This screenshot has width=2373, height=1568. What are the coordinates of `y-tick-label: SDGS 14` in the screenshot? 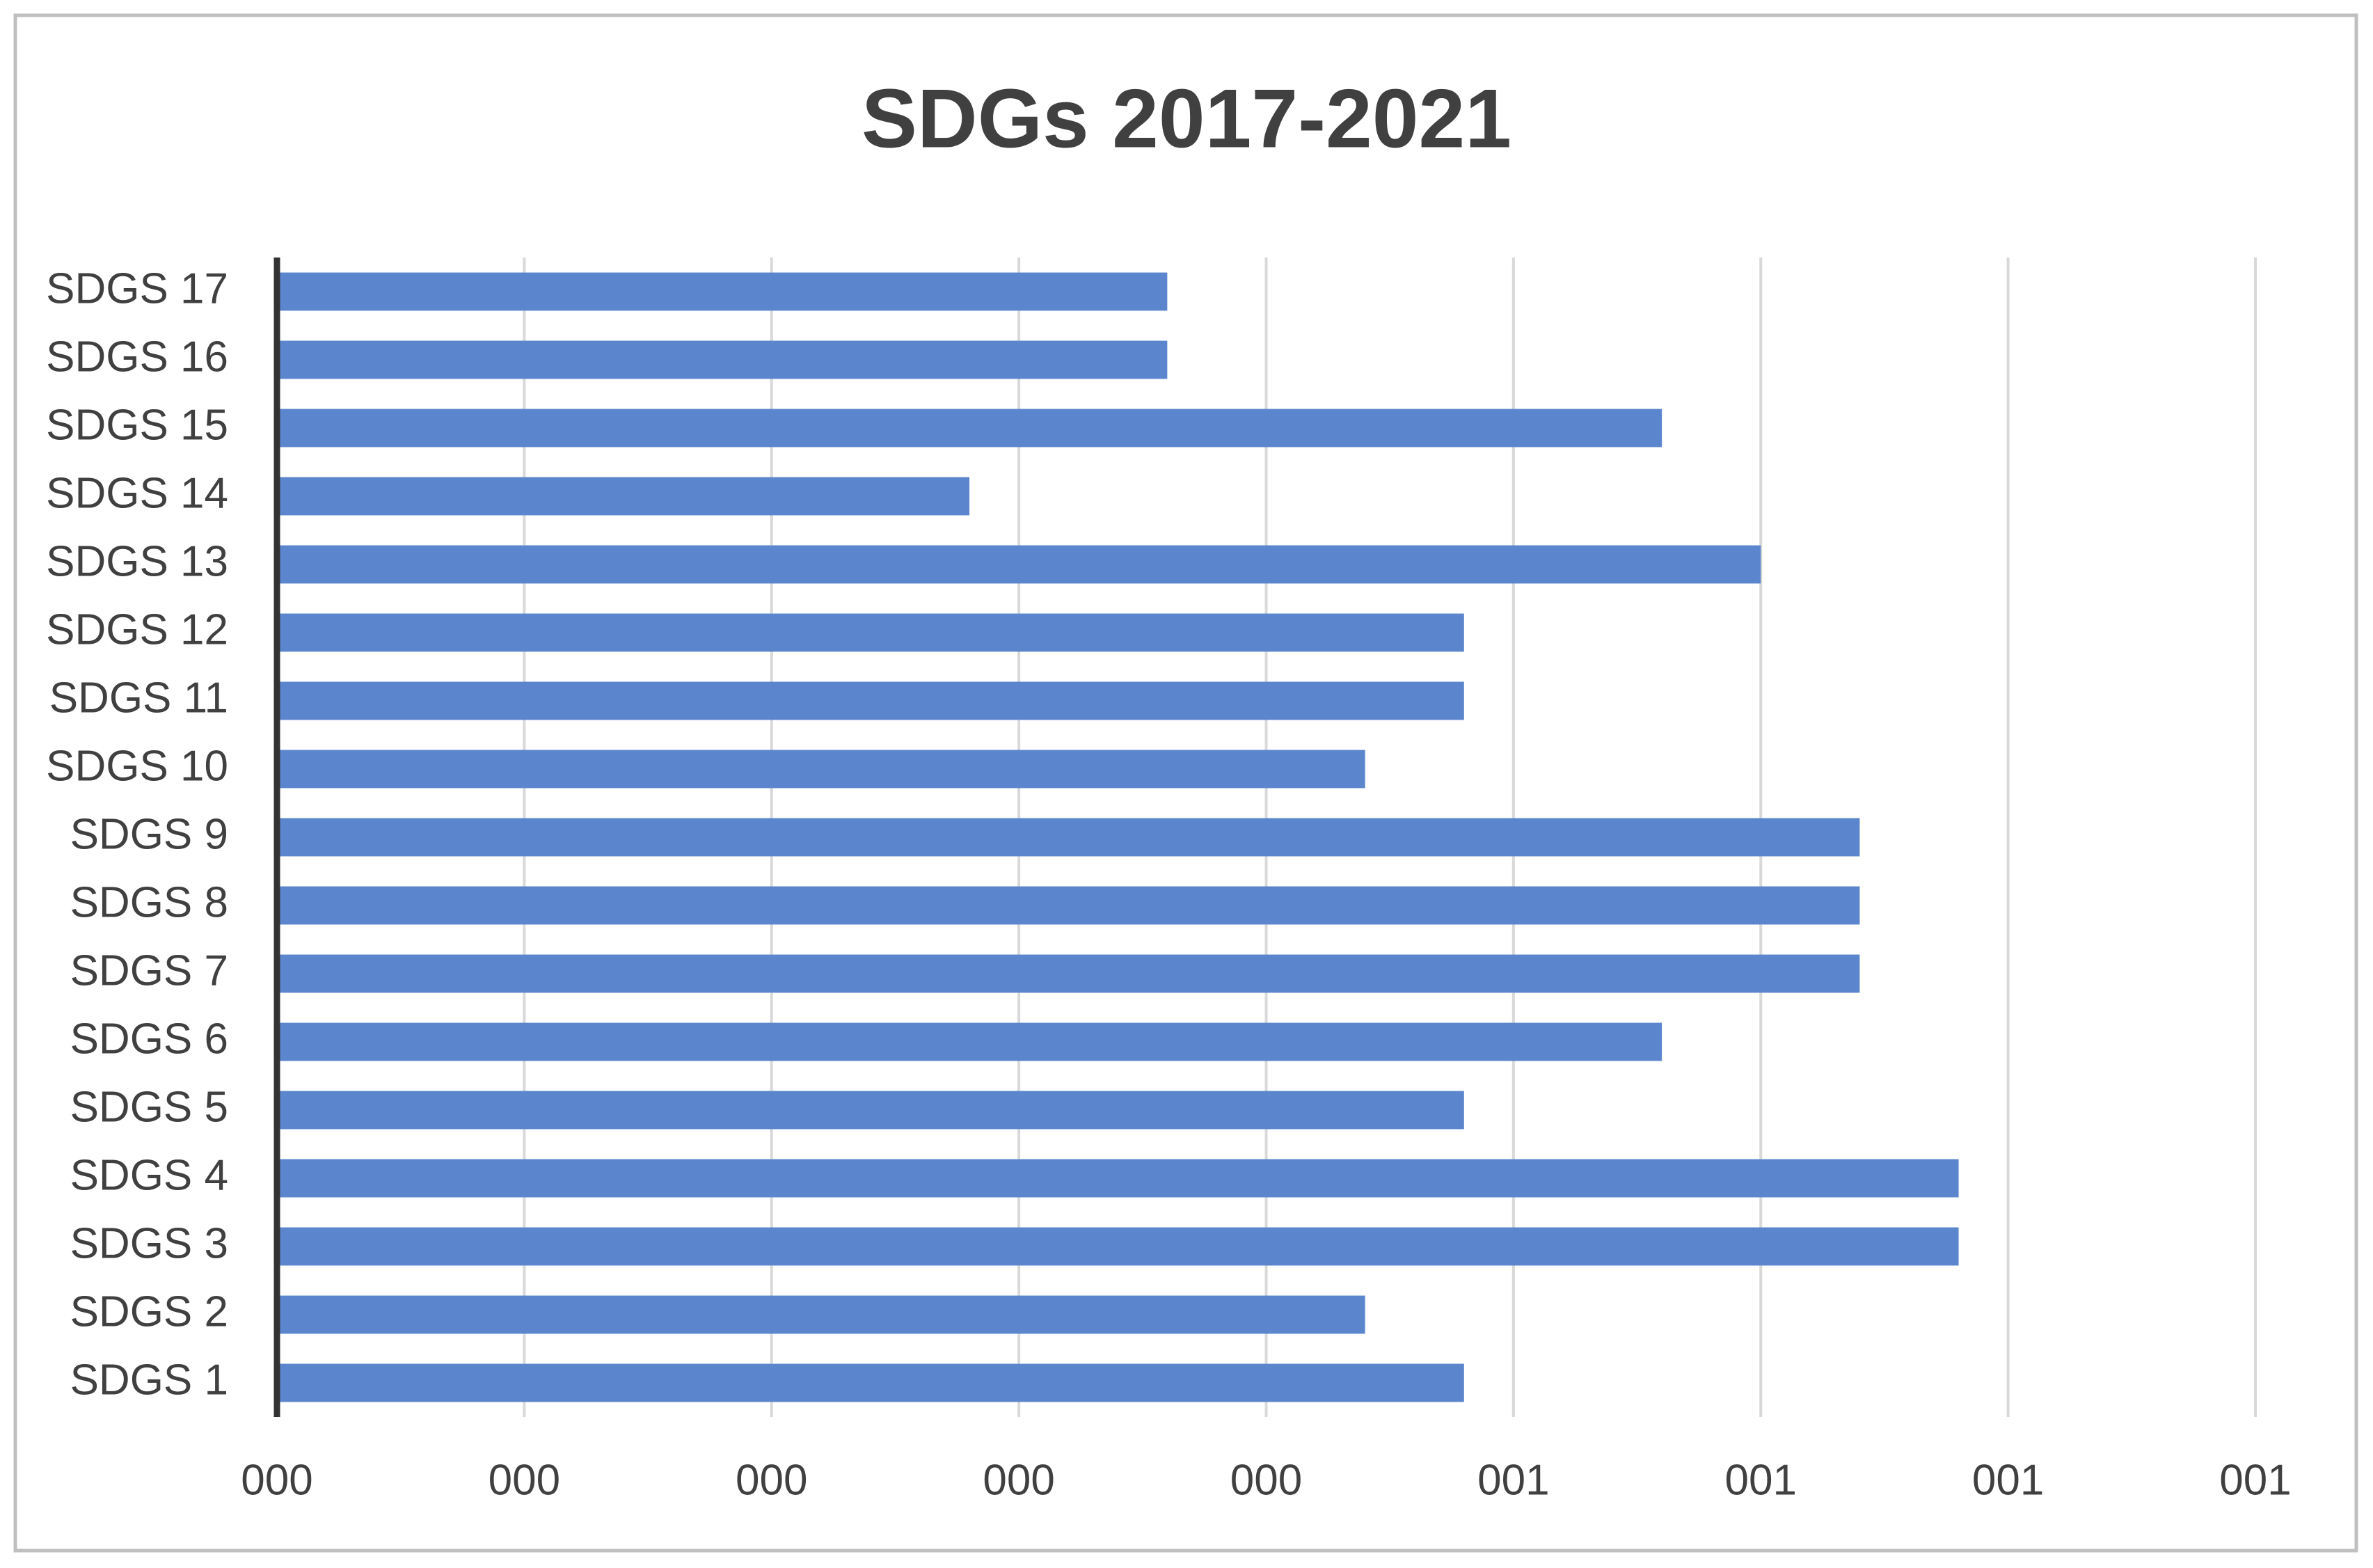 It's located at (137, 493).